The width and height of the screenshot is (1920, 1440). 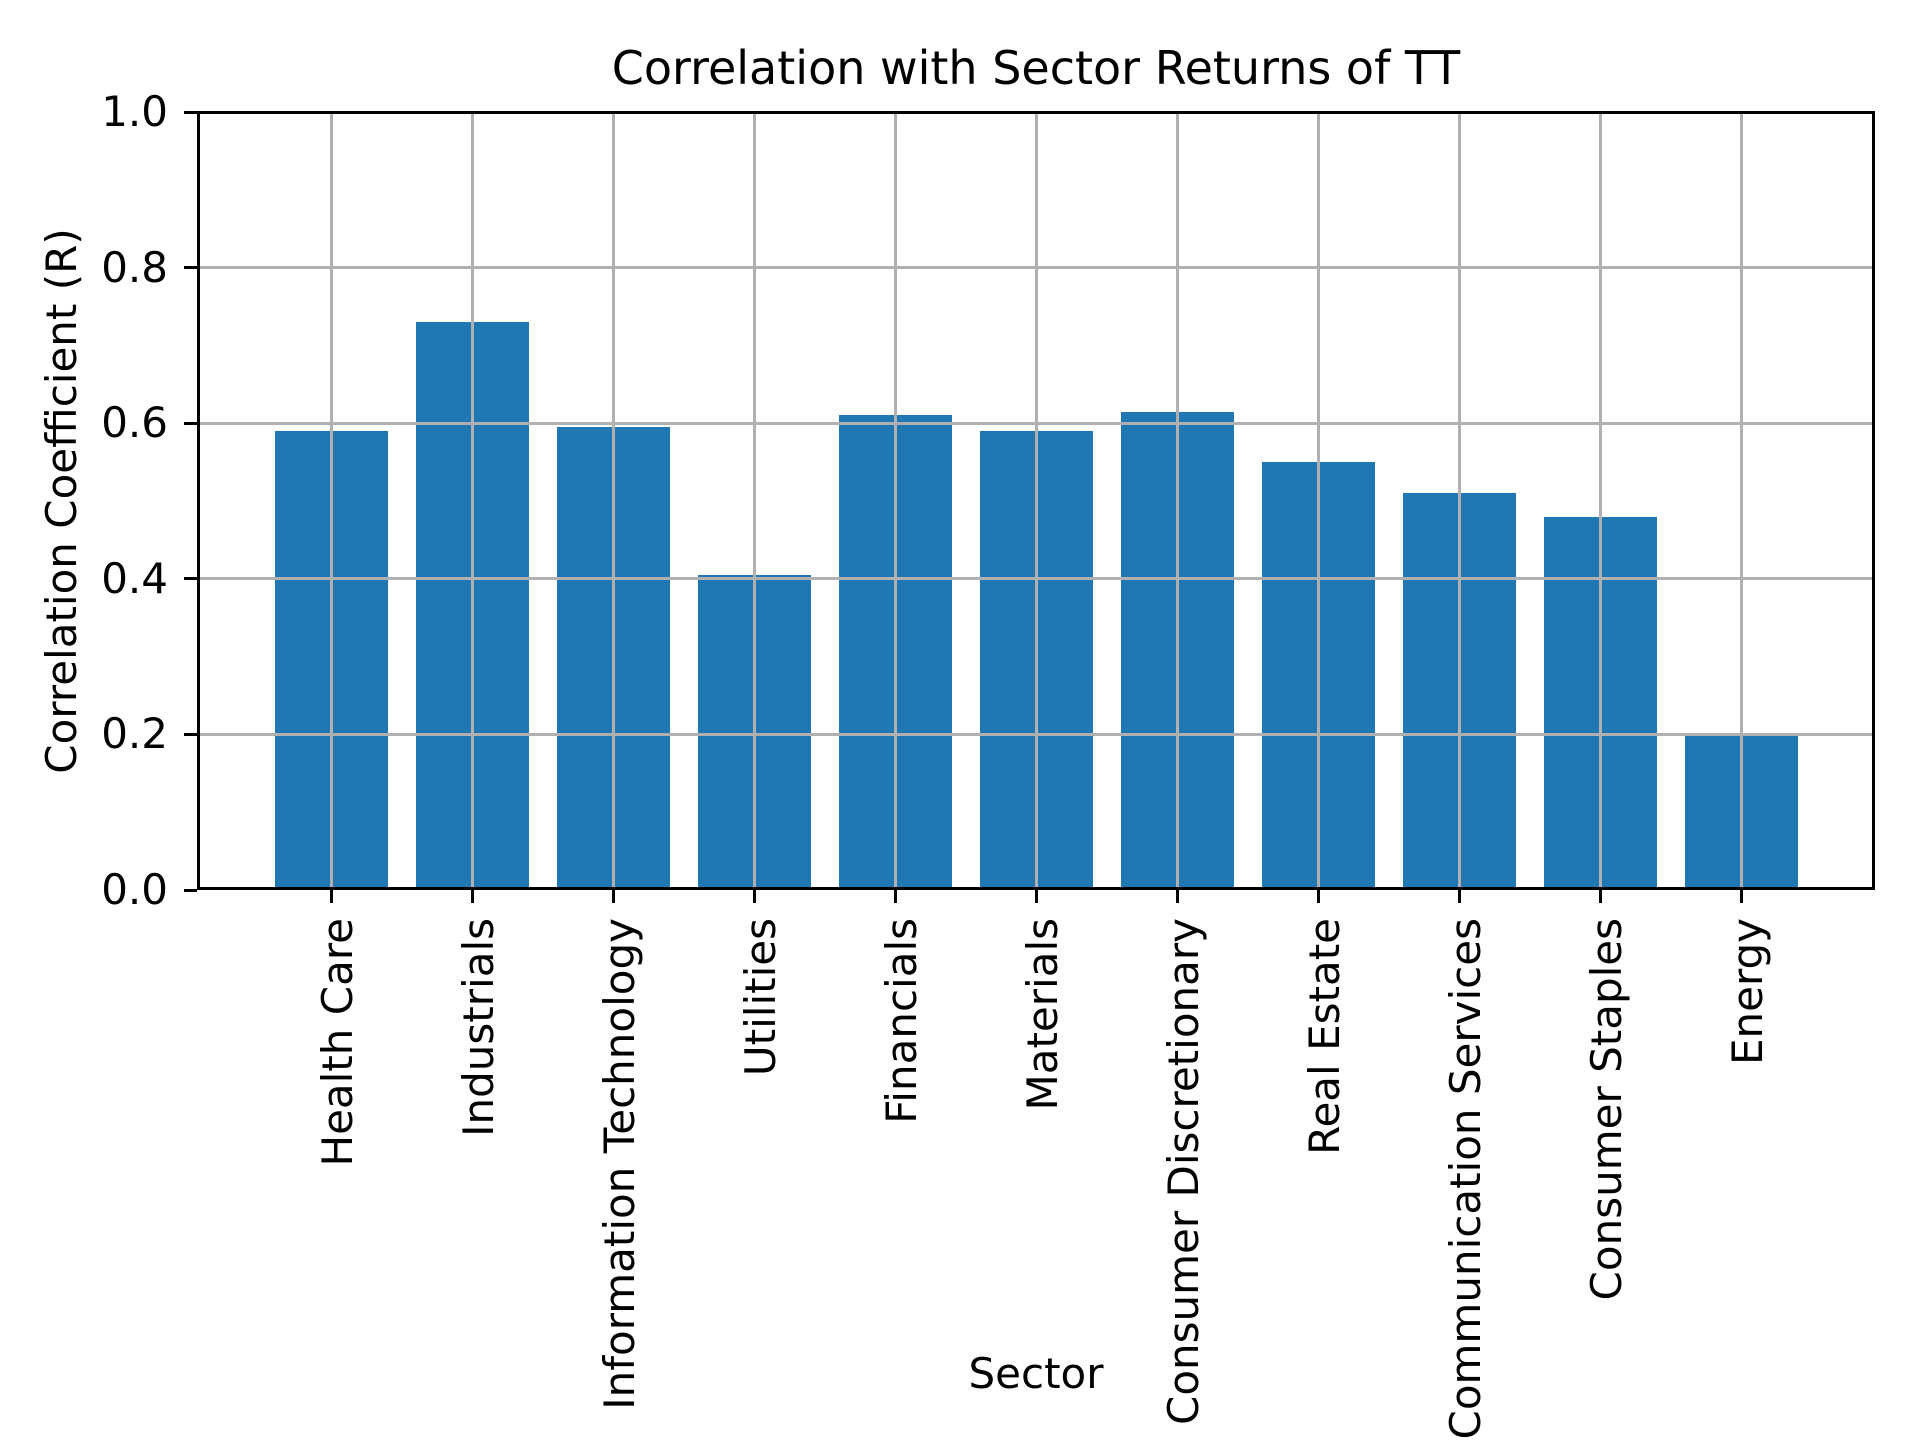 I want to click on x-tick-communication-services, so click(x=1459, y=896).